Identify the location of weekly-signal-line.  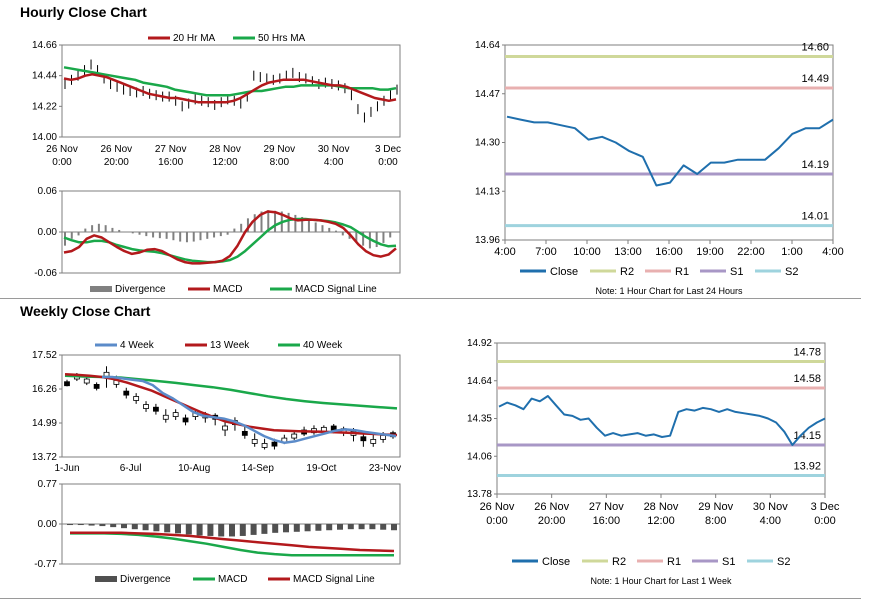
(232, 542).